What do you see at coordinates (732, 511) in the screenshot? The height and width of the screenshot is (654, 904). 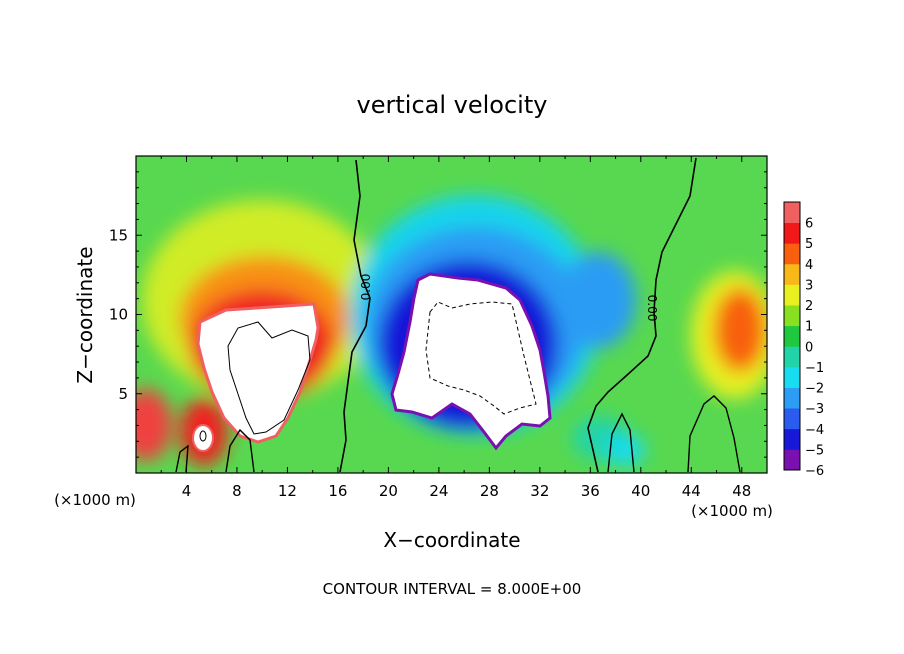 I see `x-unit-right: (×1000 m)` at bounding box center [732, 511].